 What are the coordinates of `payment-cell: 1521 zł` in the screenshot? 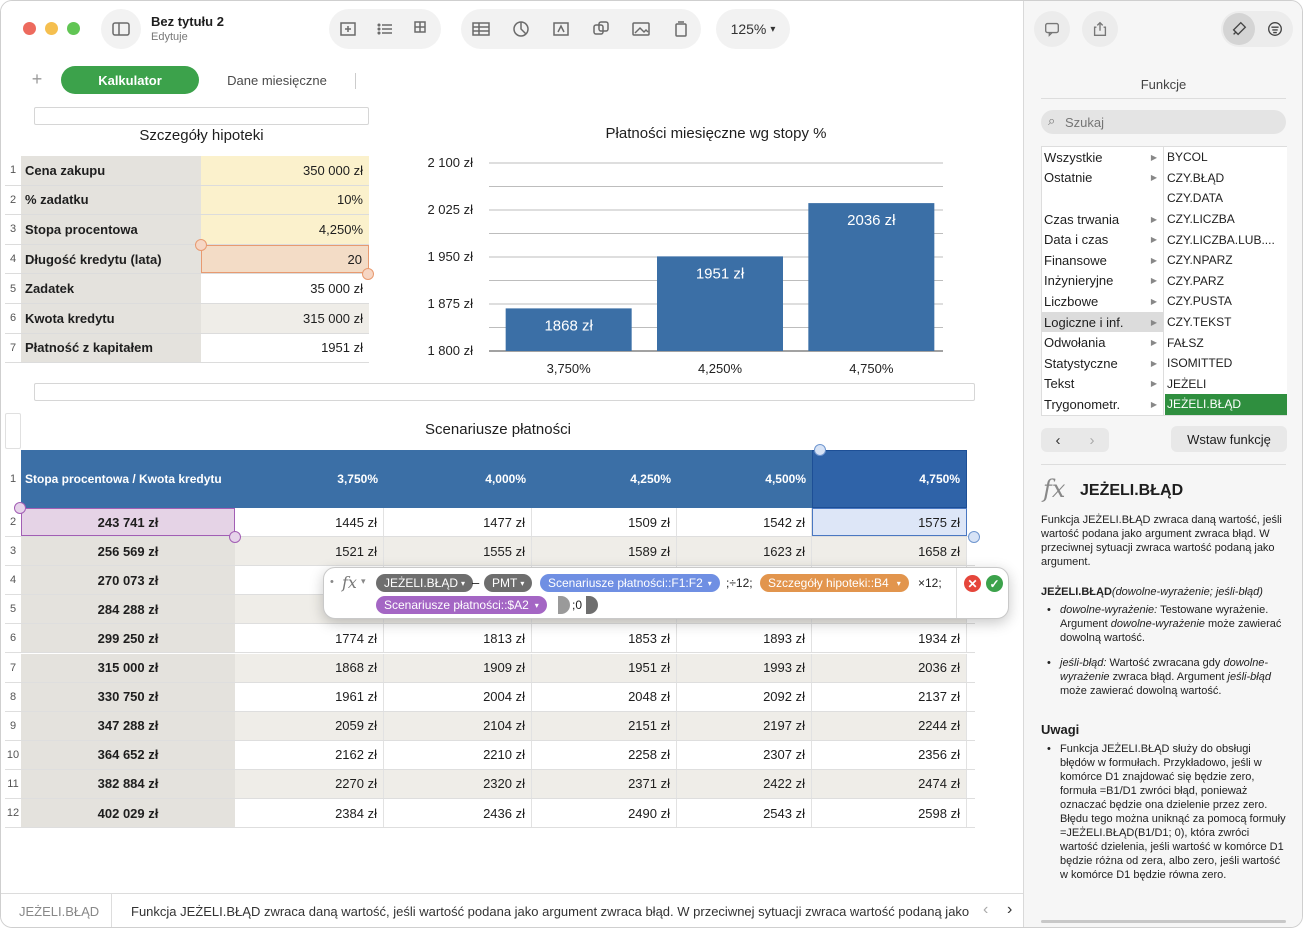 It's located at (309, 551).